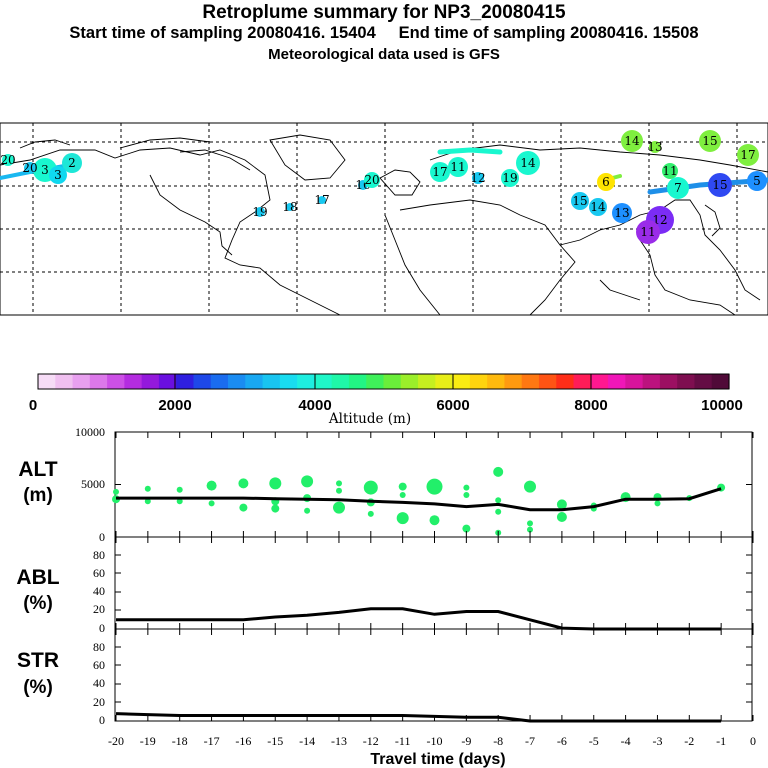 The width and height of the screenshot is (768, 768). Describe the element at coordinates (243, 741) in the screenshot. I see `x-tick-label: -16` at that location.